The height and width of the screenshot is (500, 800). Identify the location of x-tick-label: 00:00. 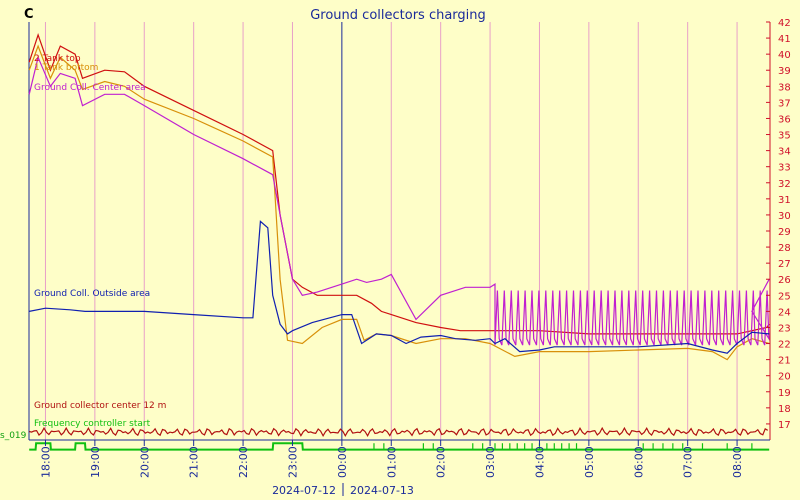
(342, 462).